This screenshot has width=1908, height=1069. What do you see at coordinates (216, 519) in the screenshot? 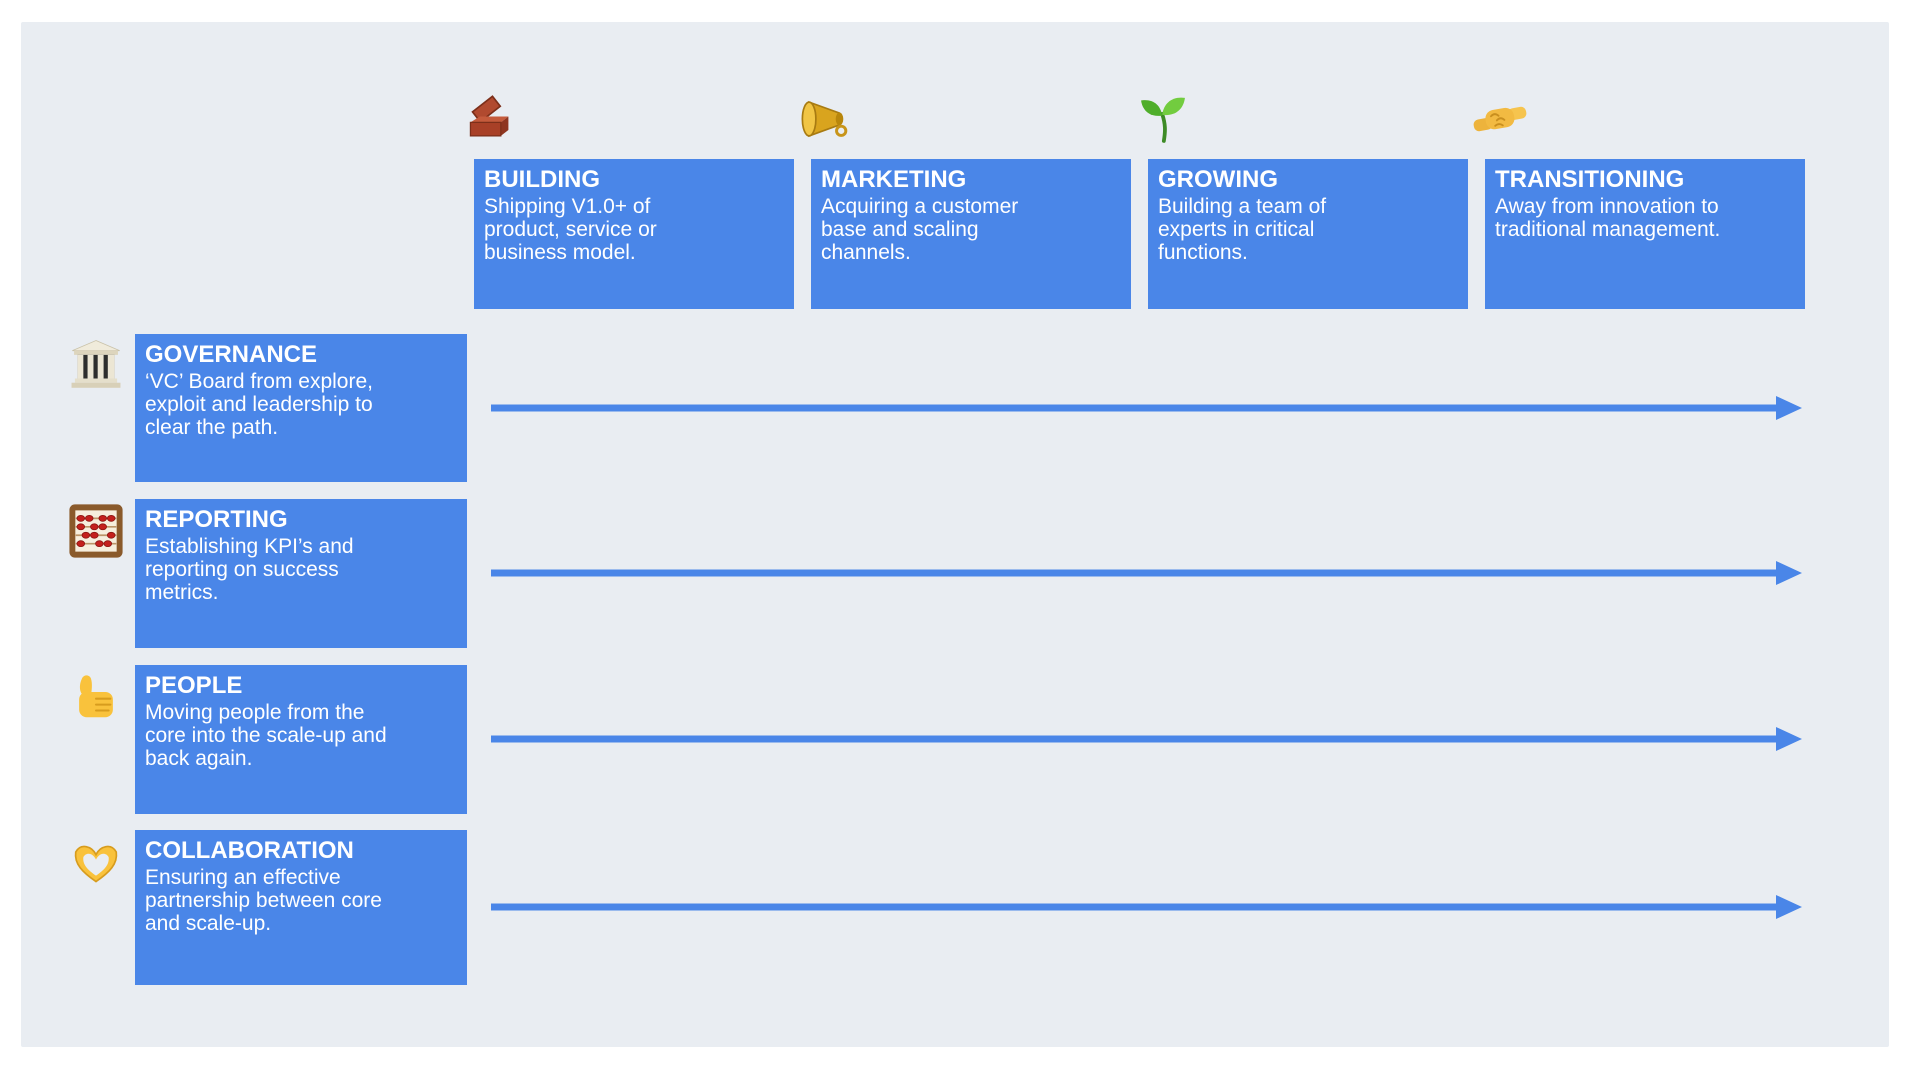
I see `row-title: REPORTING` at bounding box center [216, 519].